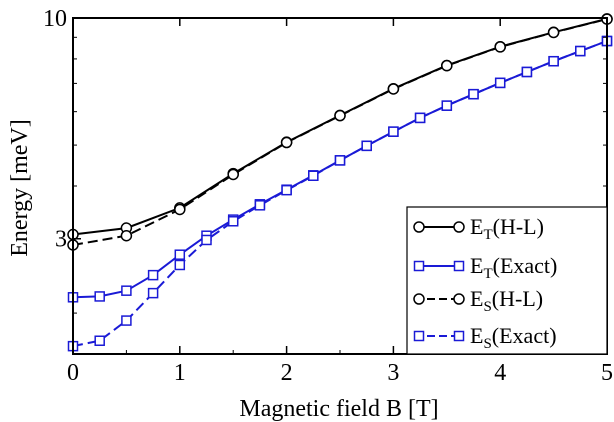 The image size is (614, 422). I want to click on legend: ET(H-L) ET(Exact) ES(H-L) ES(Exact), so click(507, 280).